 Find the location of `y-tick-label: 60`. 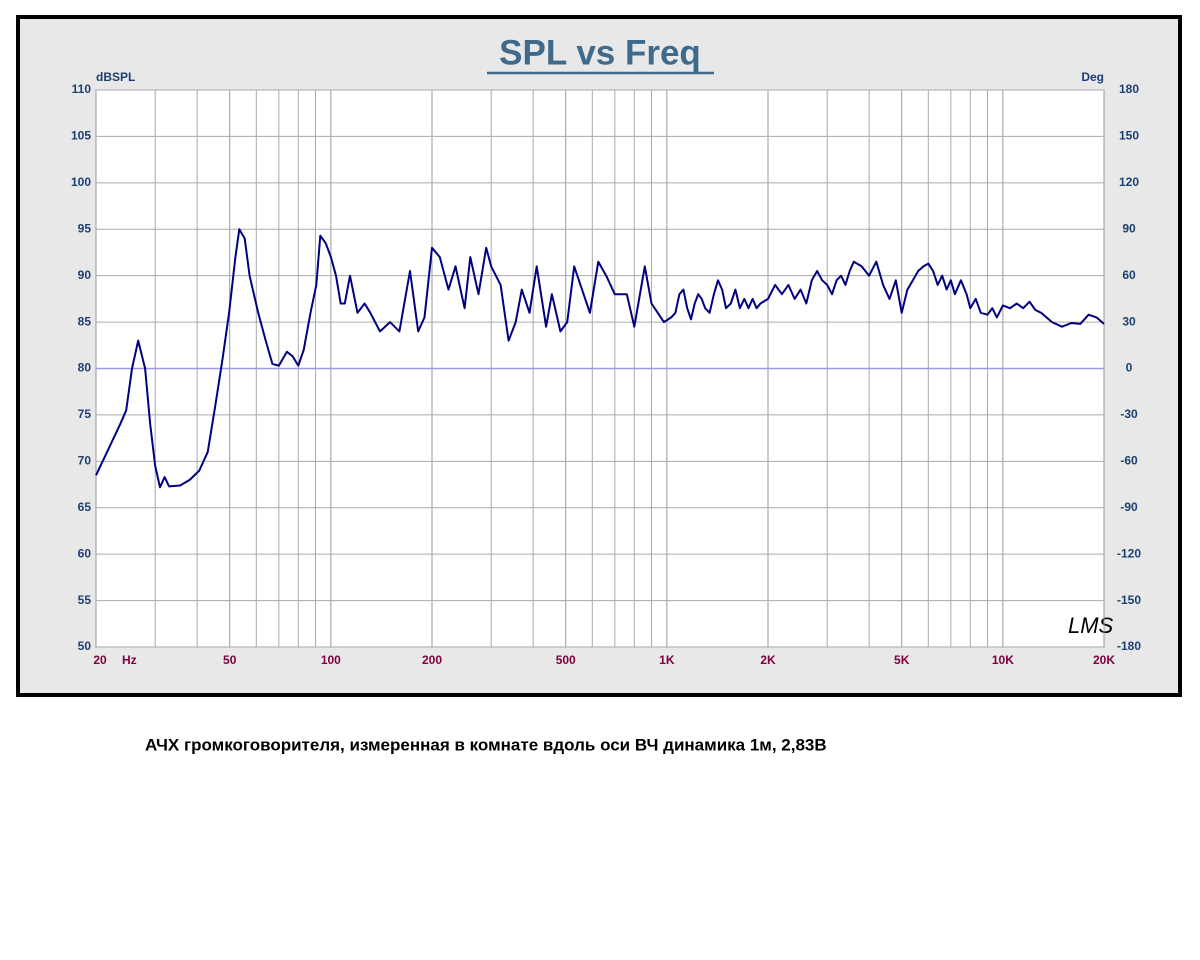

y-tick-label: 60 is located at coordinates (85, 553).